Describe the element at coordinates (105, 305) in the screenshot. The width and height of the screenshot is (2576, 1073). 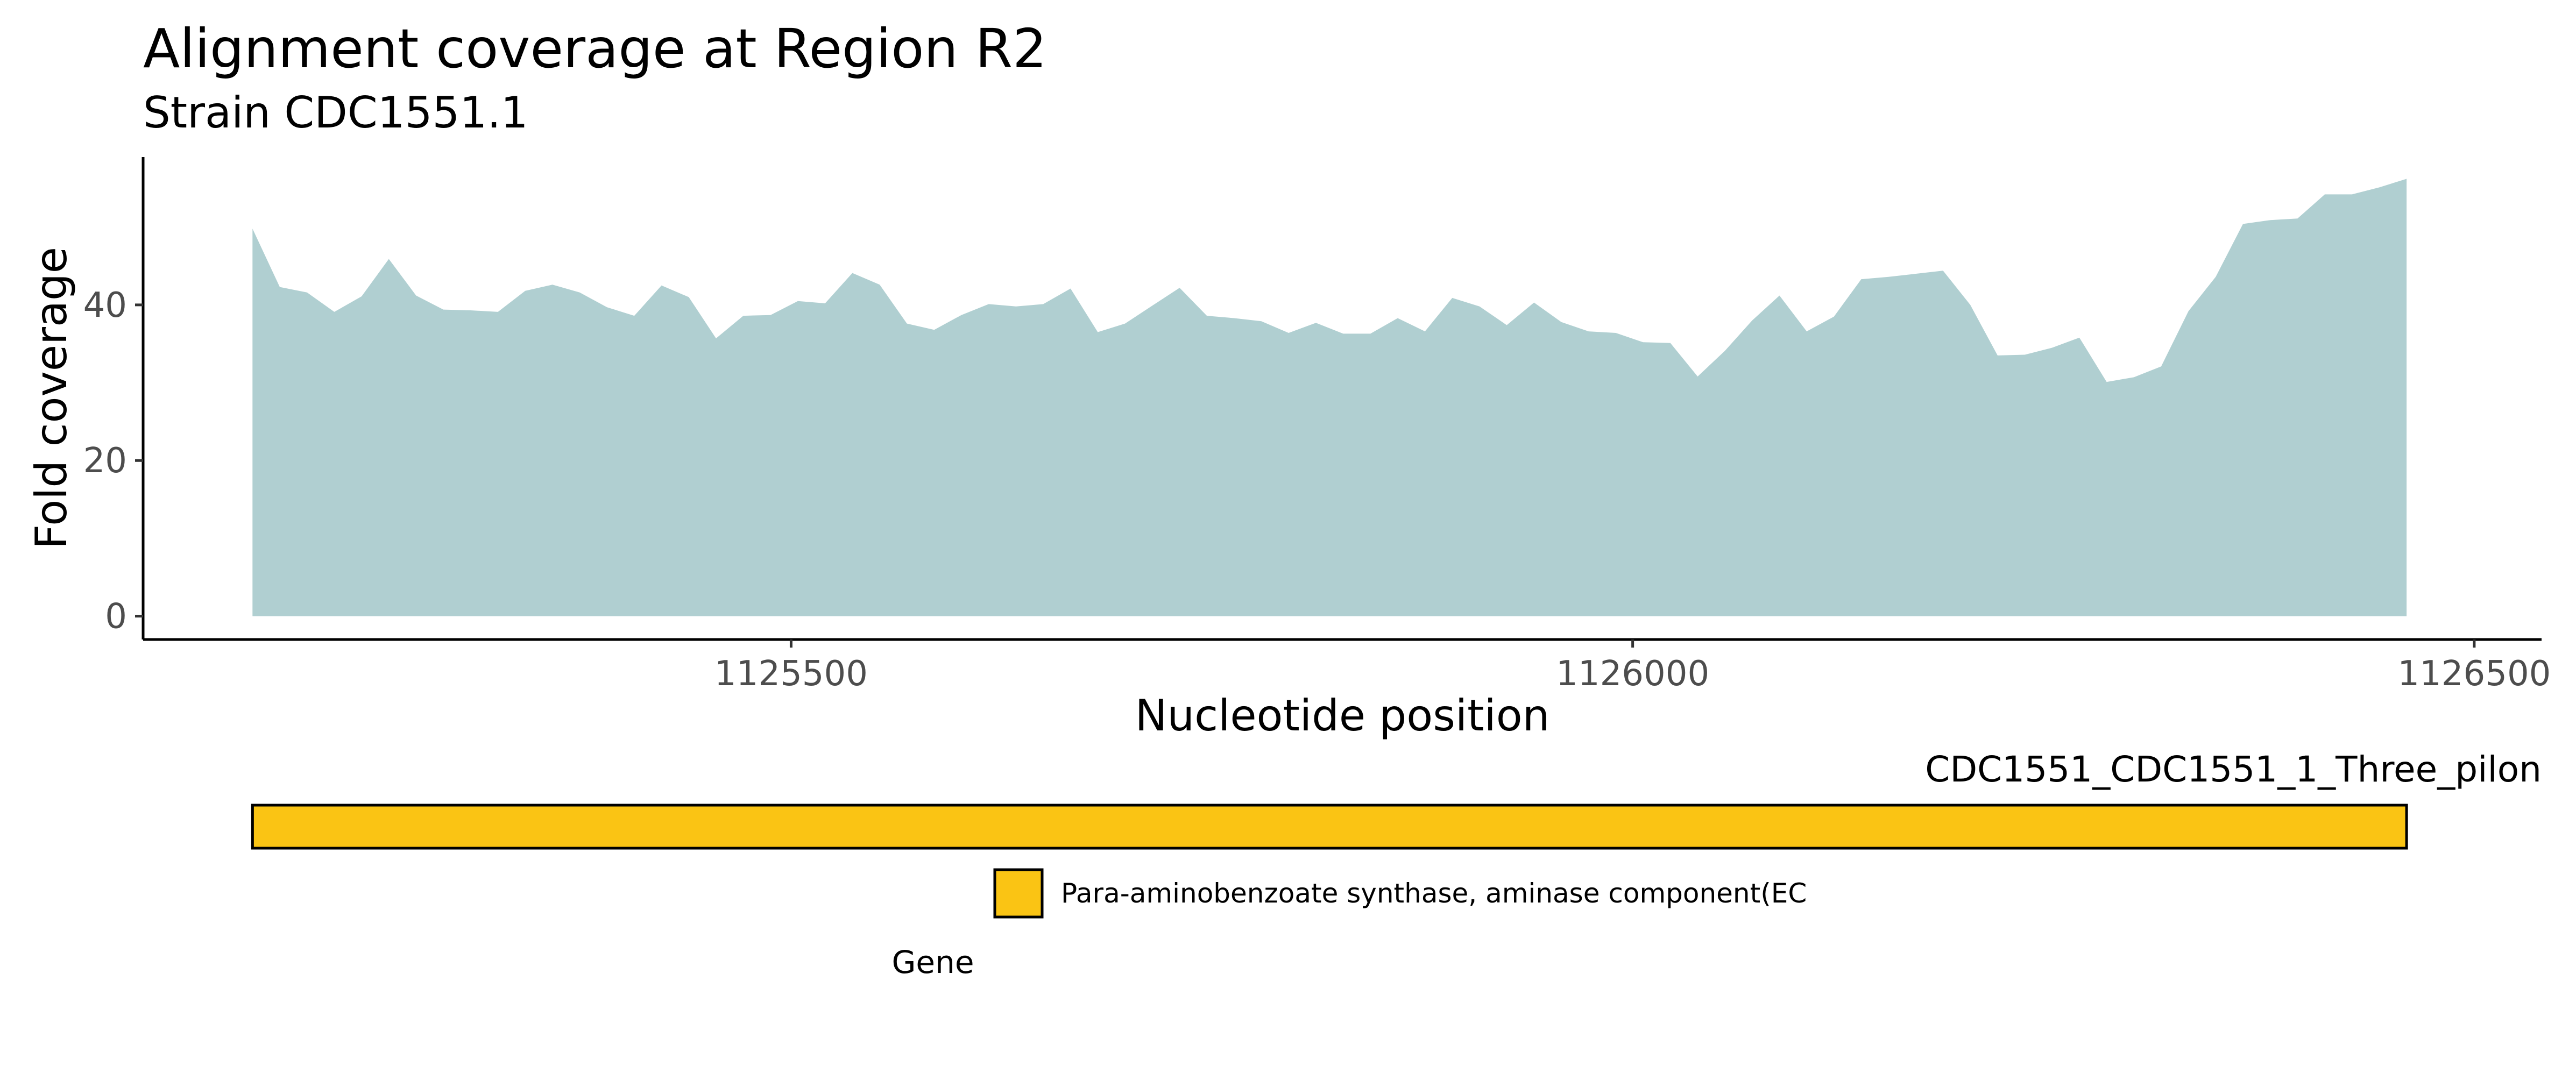
I see `y-tick-label: 40` at that location.